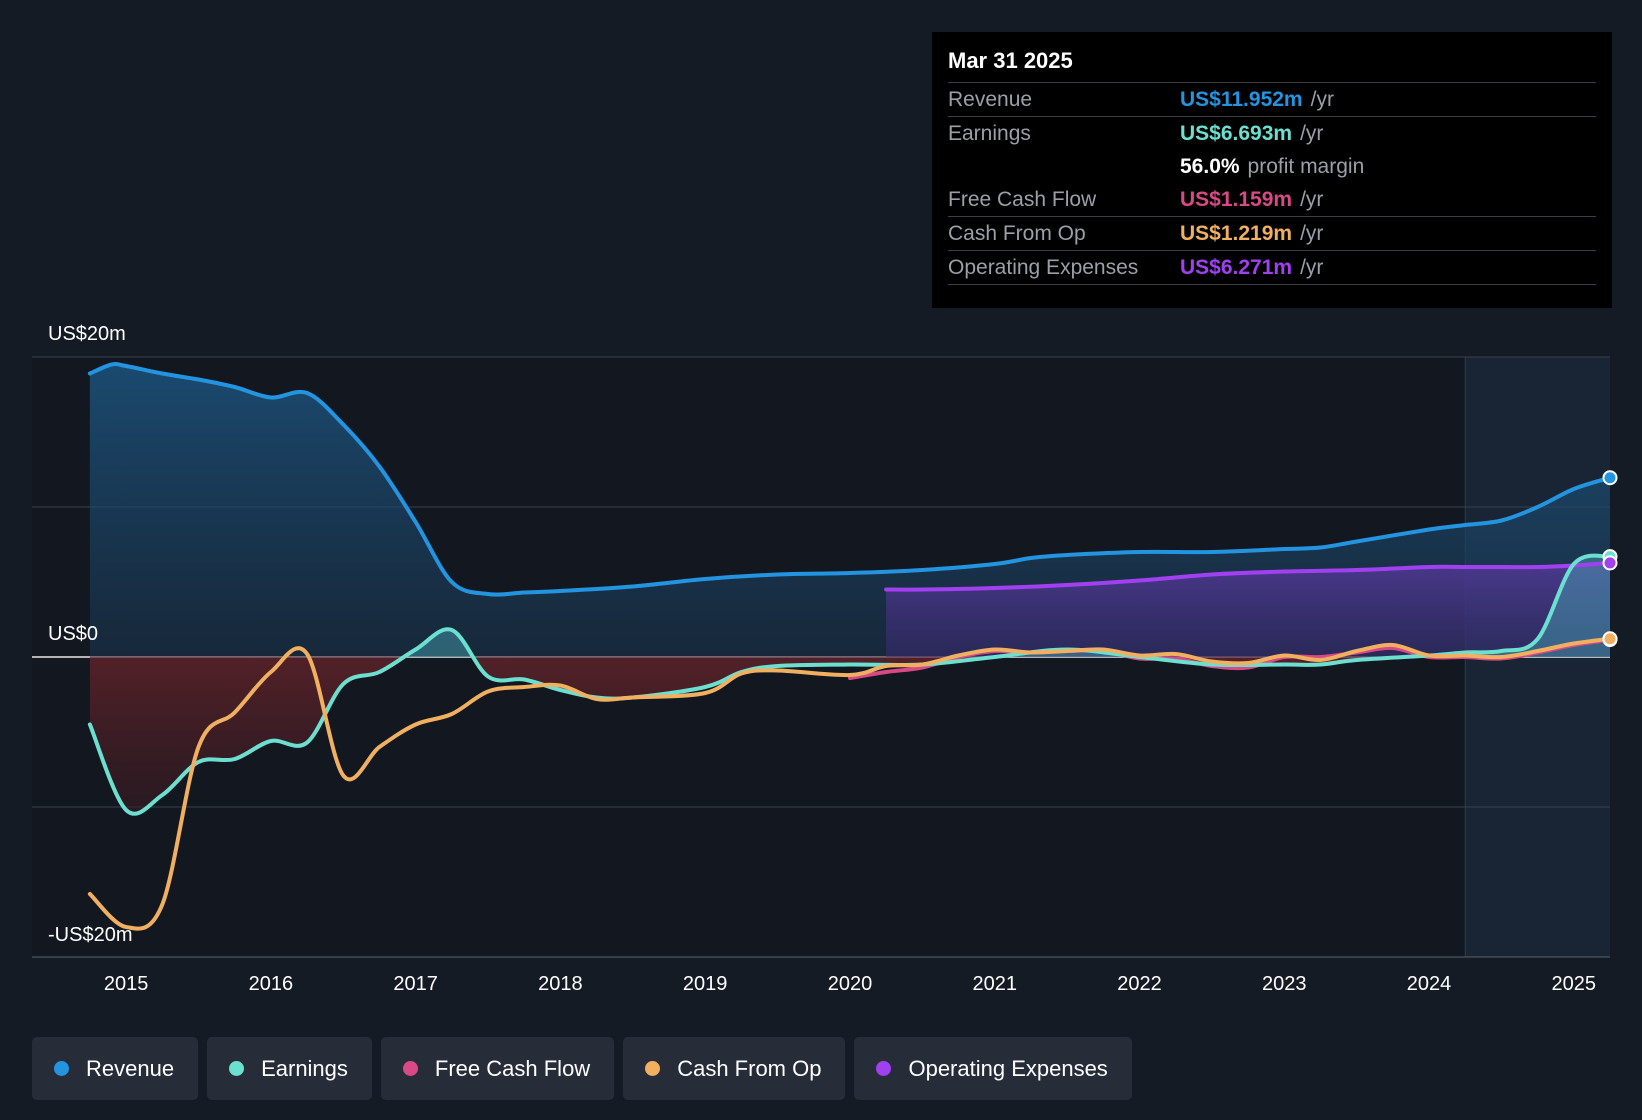  What do you see at coordinates (1610, 563) in the screenshot?
I see `operating-expenses-end-point` at bounding box center [1610, 563].